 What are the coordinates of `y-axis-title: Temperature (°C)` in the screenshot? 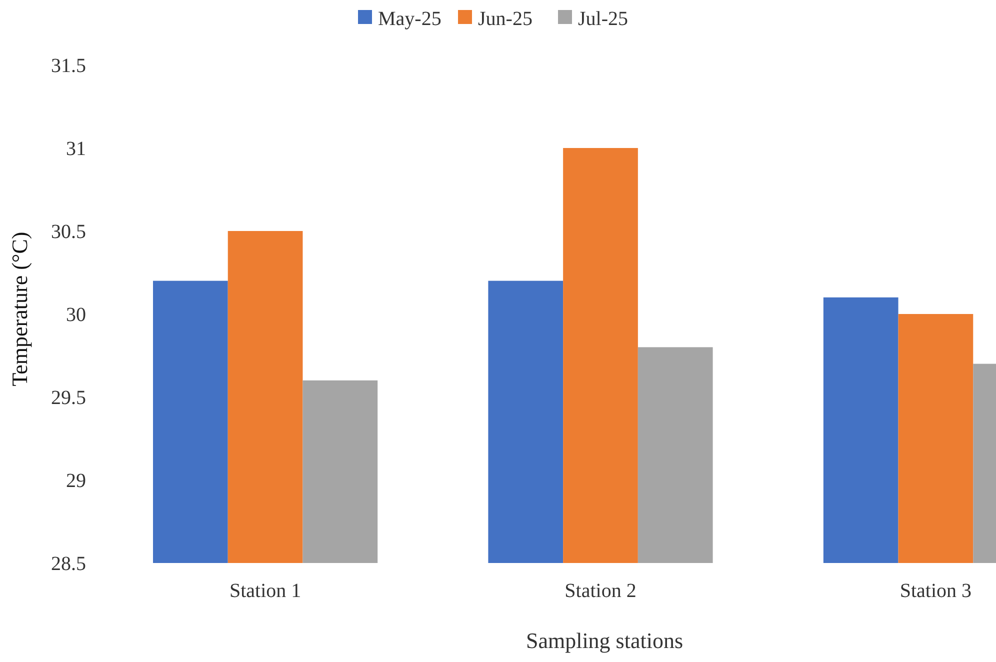 It's located at (19, 309).